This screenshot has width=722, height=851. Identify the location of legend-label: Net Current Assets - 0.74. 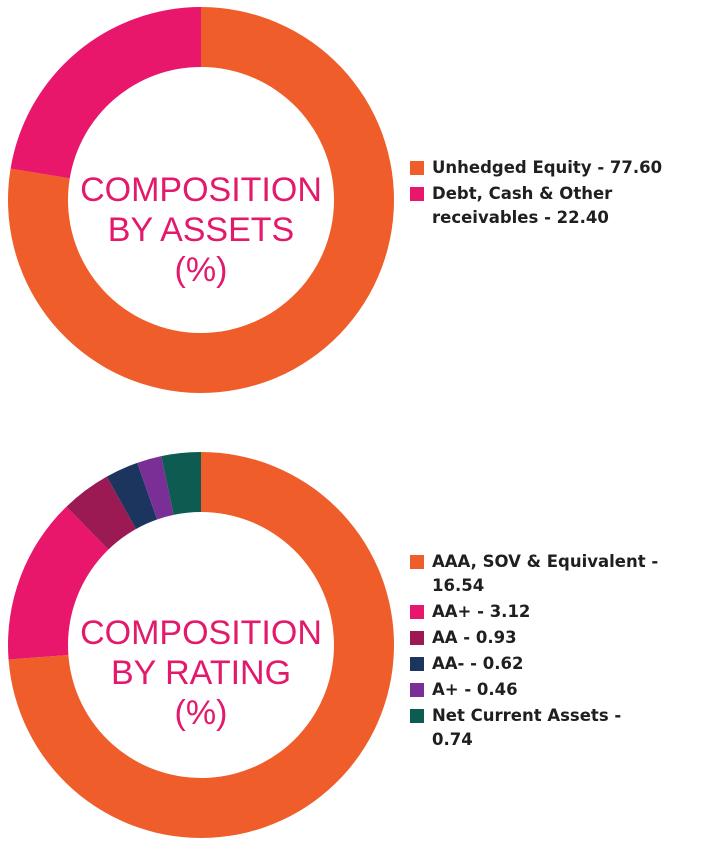
(527, 727).